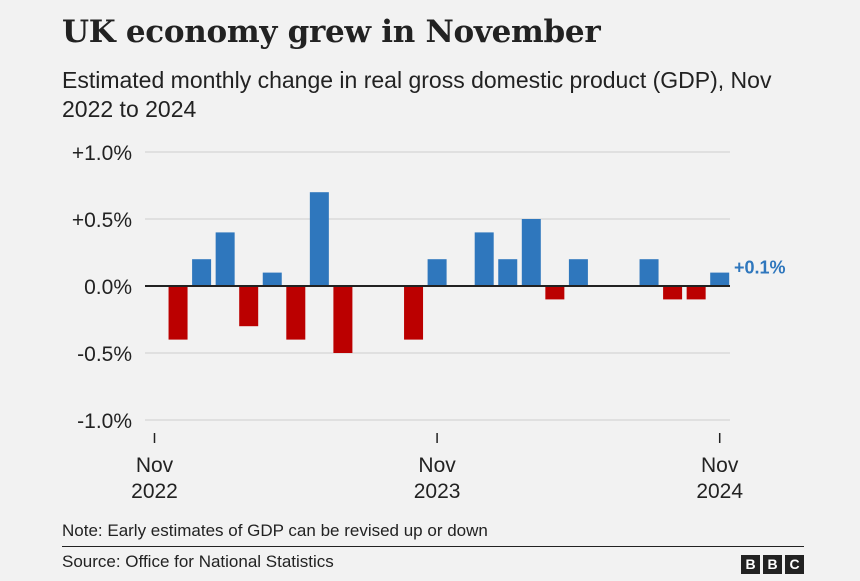  I want to click on y-tick-label: +0.5%, so click(102, 220).